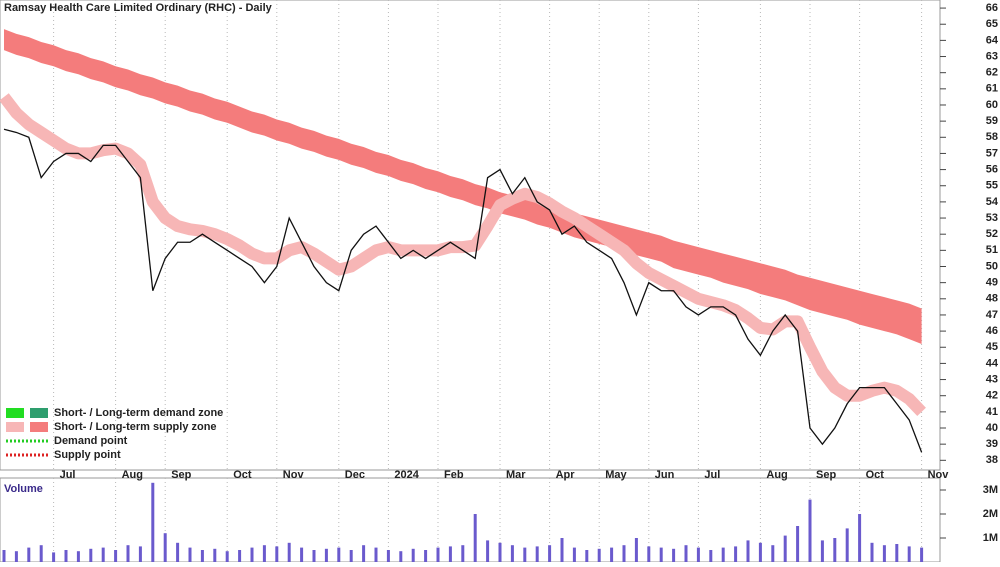 The width and height of the screenshot is (1000, 567). Describe the element at coordinates (516, 475) in the screenshot. I see `x-tick-label: Mar` at that location.